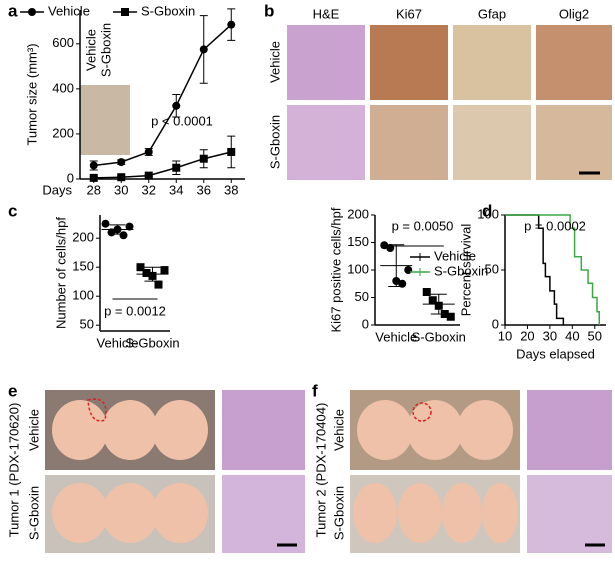  What do you see at coordinates (63, 42) in the screenshot?
I see `y-tick-label: 600` at bounding box center [63, 42].